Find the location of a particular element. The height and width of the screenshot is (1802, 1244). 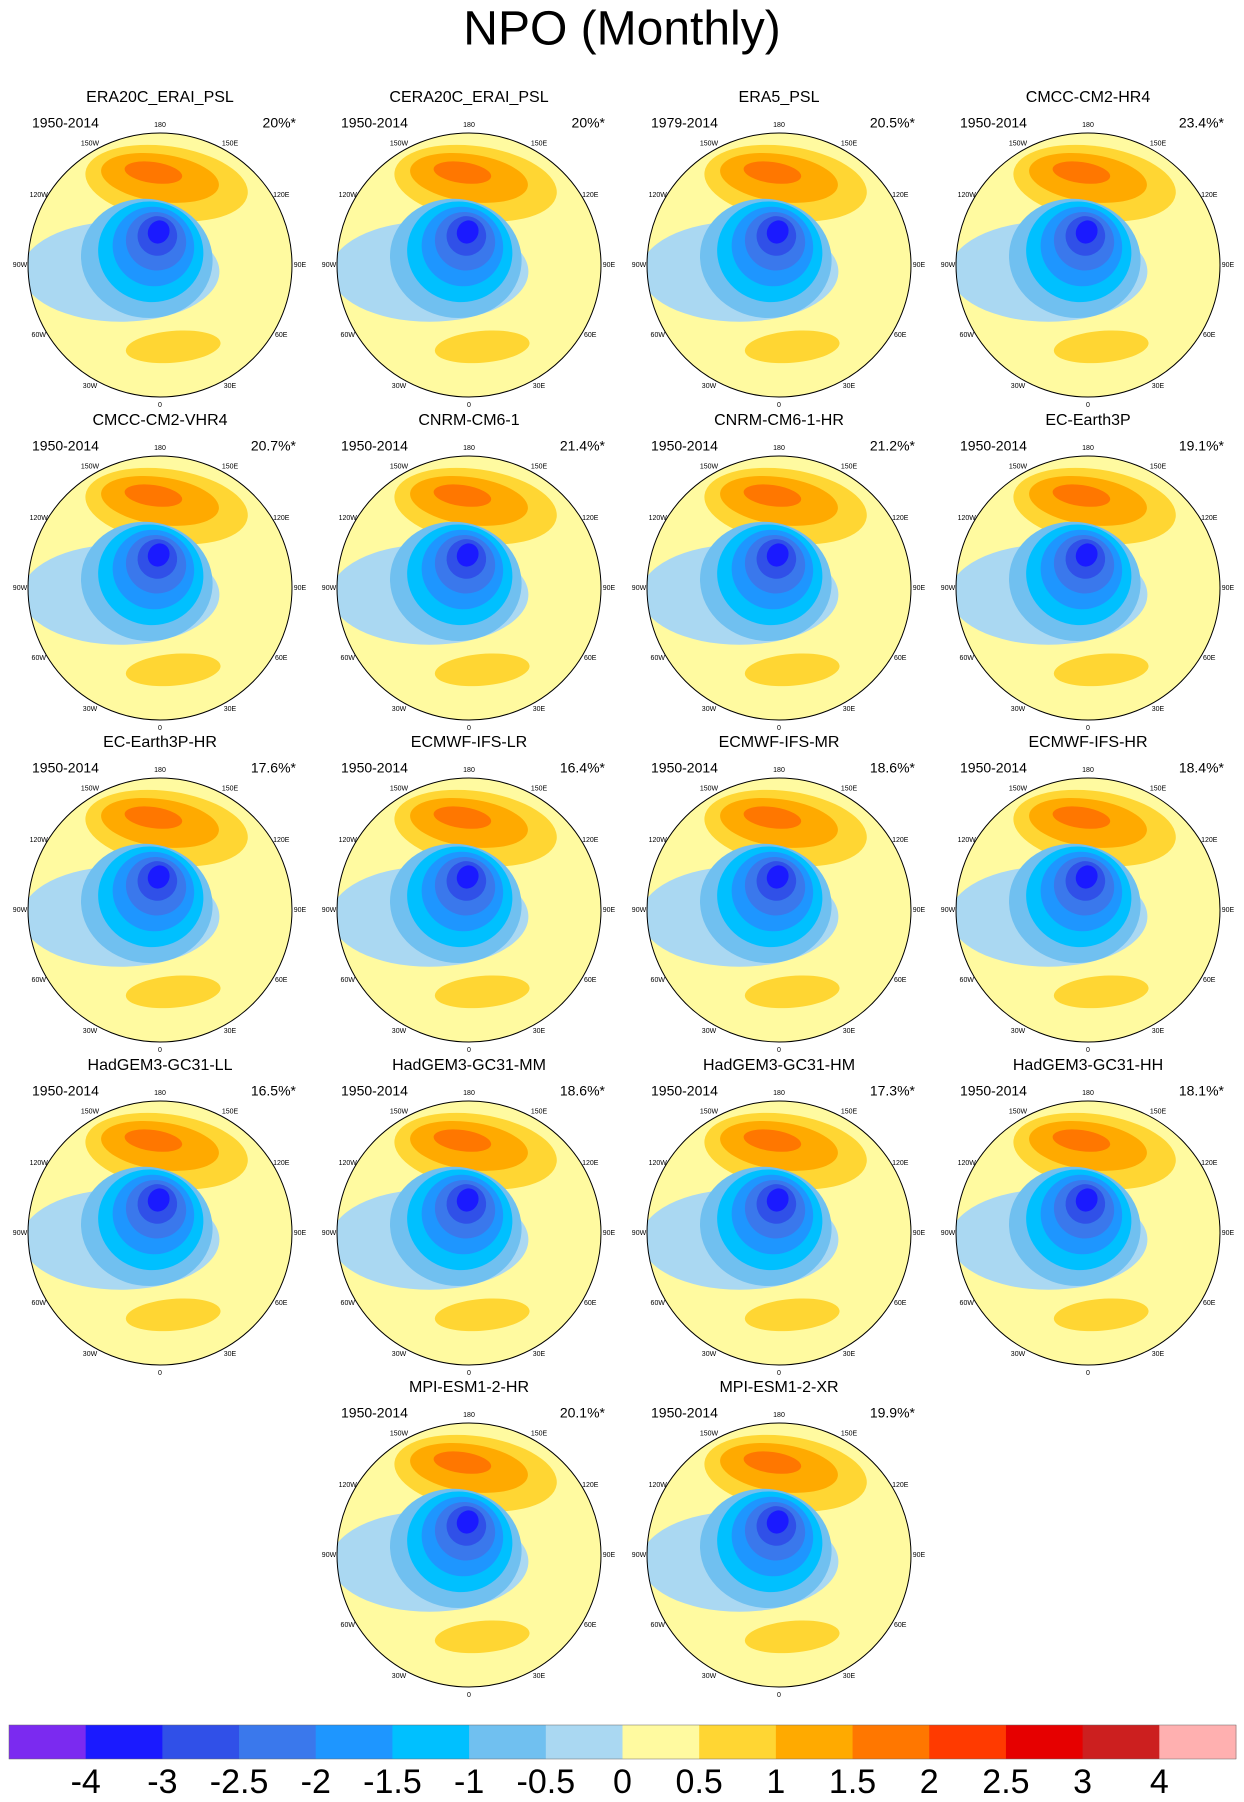

panel-title: MPI-ESM1-2-HR is located at coordinates (469, 1387).